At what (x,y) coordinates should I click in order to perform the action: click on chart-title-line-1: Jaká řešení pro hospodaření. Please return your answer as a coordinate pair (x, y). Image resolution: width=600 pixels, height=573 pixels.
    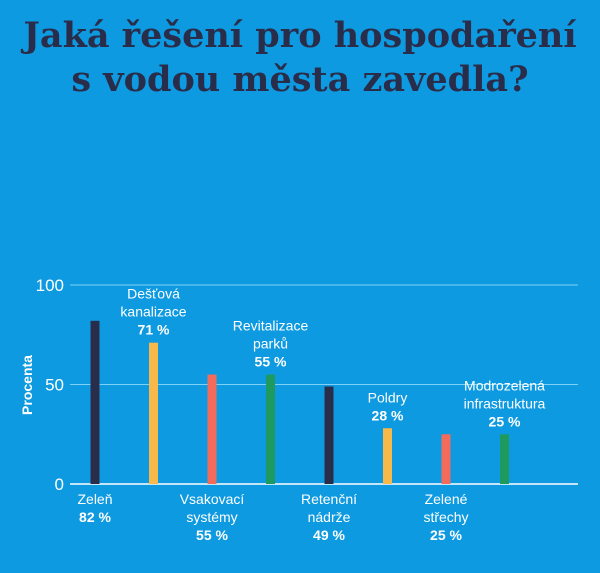
    Looking at the image, I should click on (300, 35).